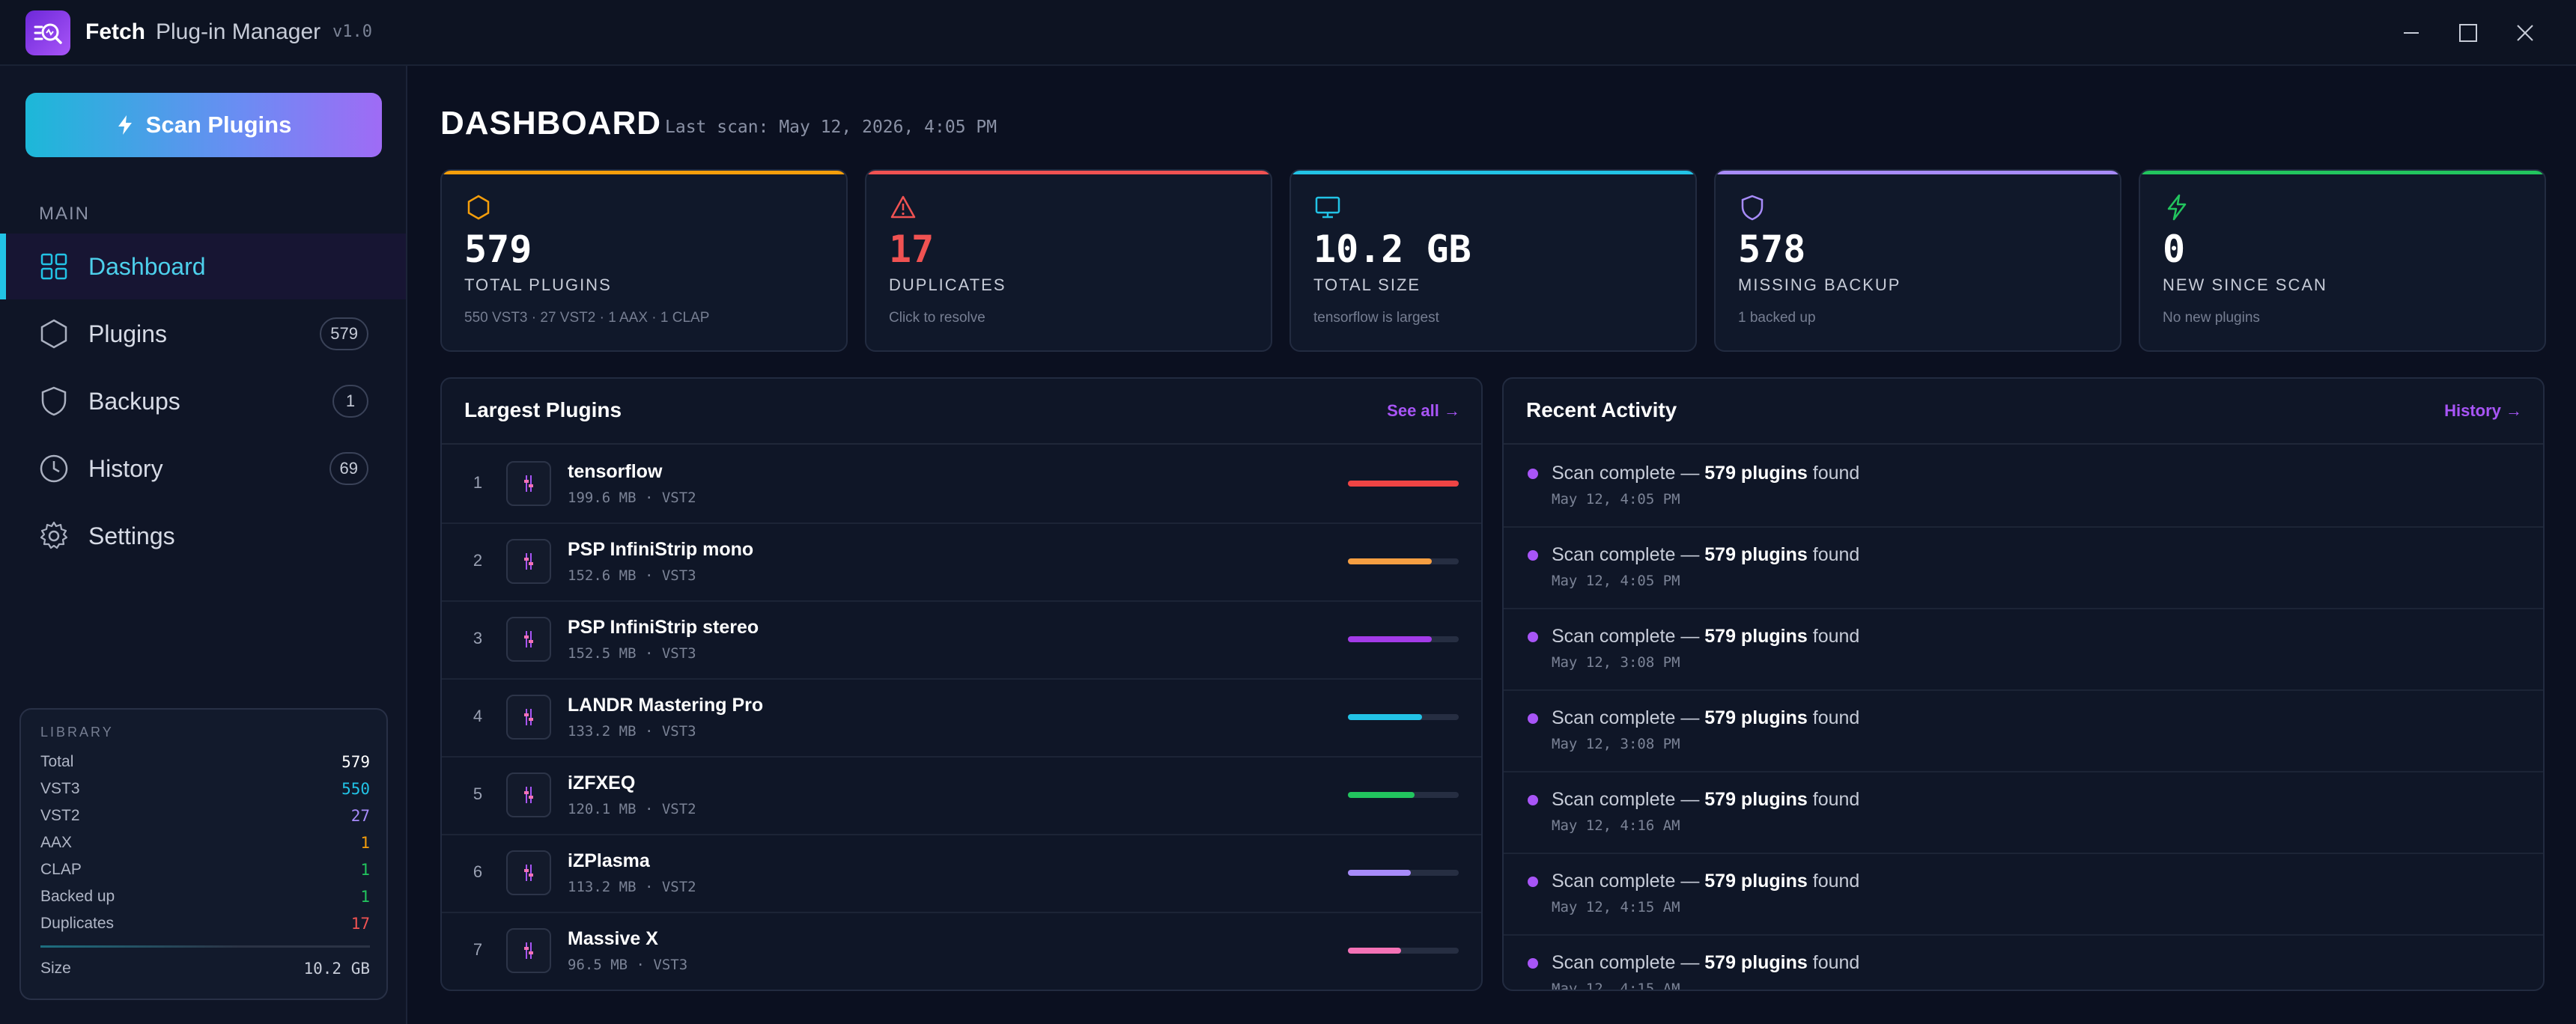 The image size is (2576, 1024). Describe the element at coordinates (1601, 409) in the screenshot. I see `panel-title: Recent Activity` at that location.